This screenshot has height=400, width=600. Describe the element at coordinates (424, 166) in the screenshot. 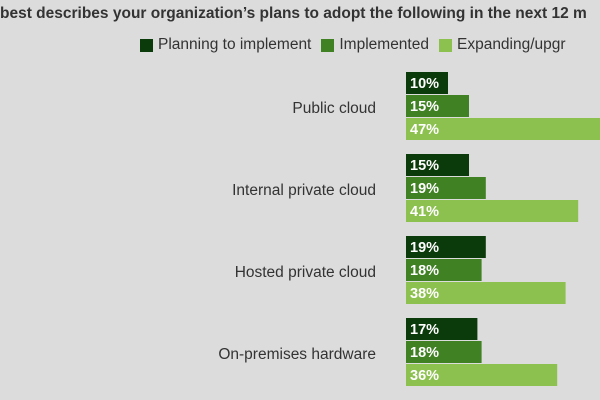

I see `bar-label-internal-private-cloud-planning: 15%` at that location.